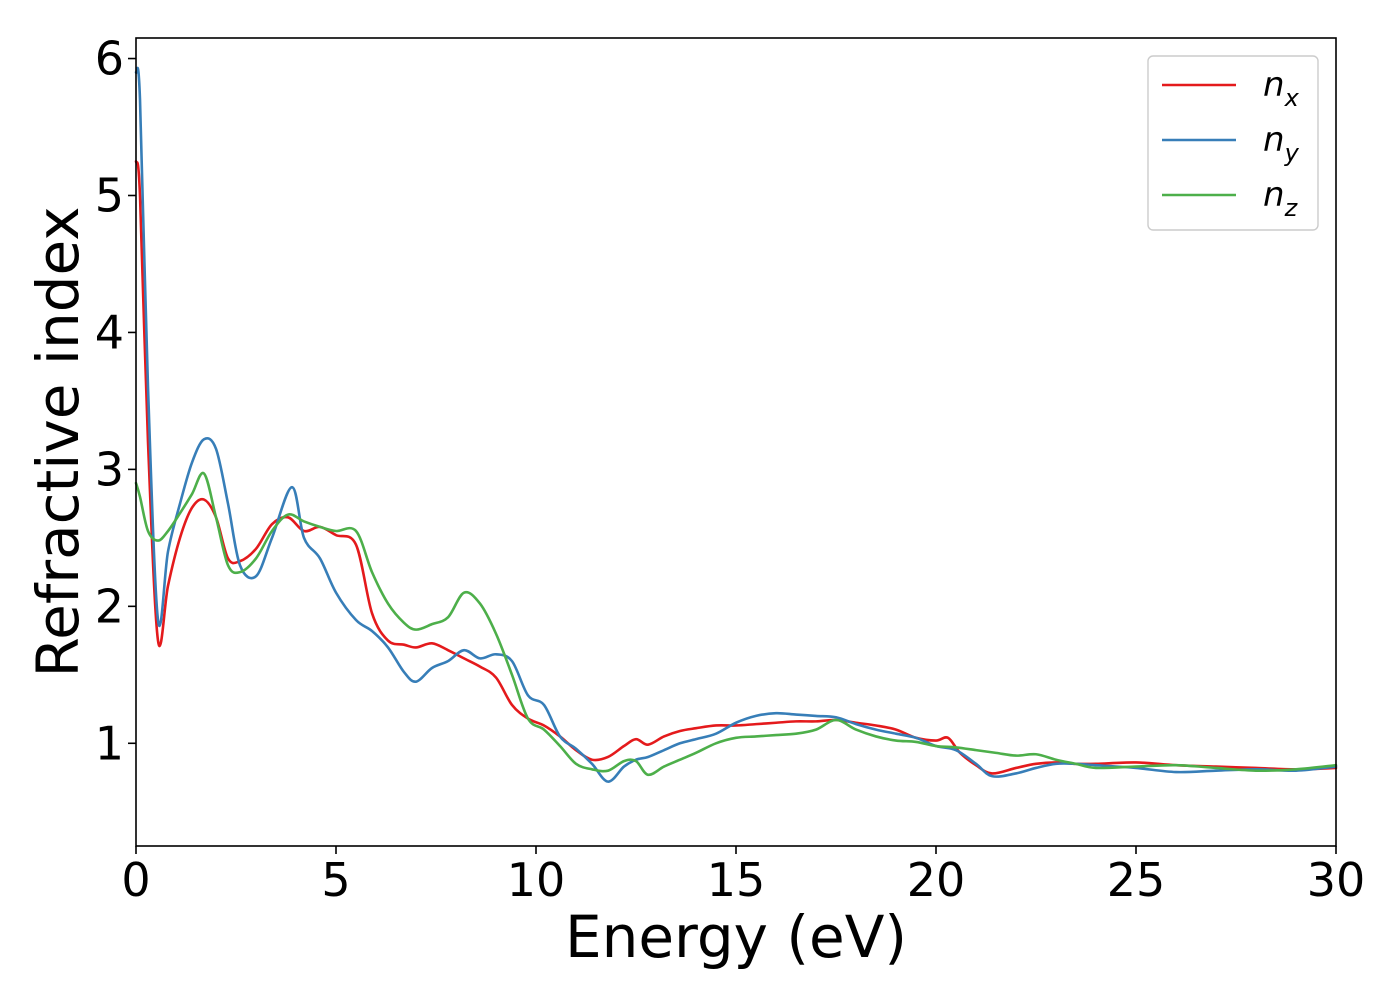 Image resolution: width=1400 pixels, height=1000 pixels. What do you see at coordinates (736, 880) in the screenshot?
I see `x-tick-label: 15` at bounding box center [736, 880].